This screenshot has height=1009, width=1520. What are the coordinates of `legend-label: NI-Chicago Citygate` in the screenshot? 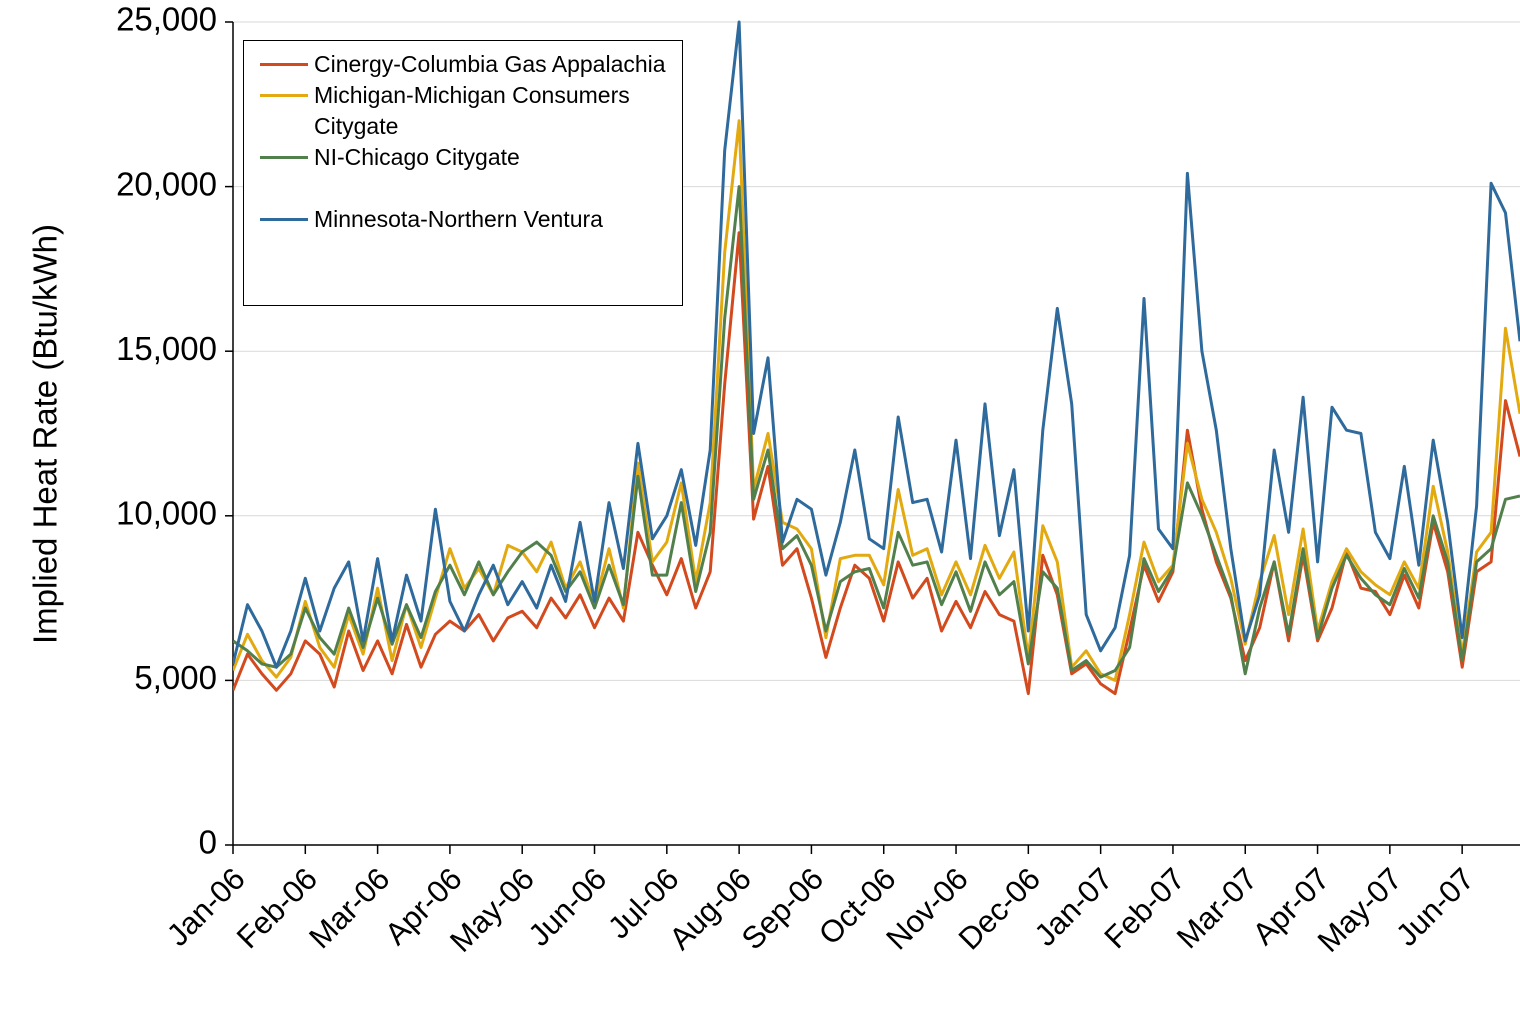 It's located at (417, 157).